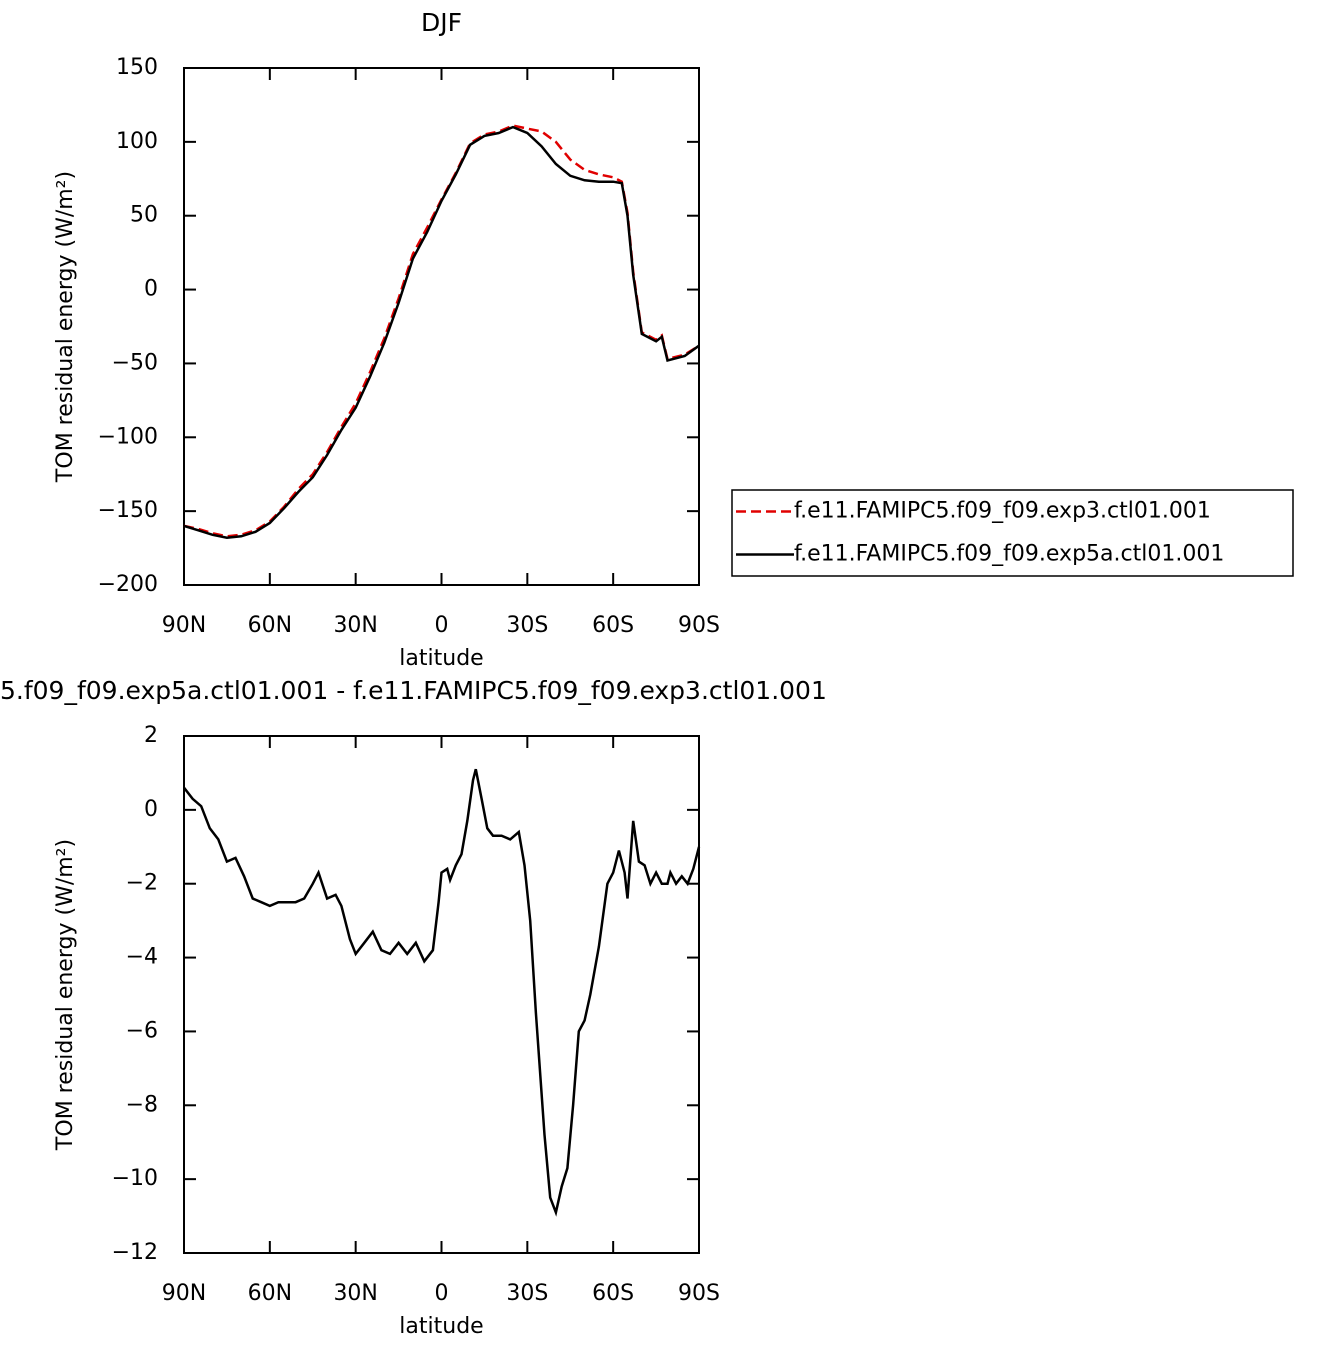  What do you see at coordinates (1012, 533) in the screenshot?
I see `legend-box` at bounding box center [1012, 533].